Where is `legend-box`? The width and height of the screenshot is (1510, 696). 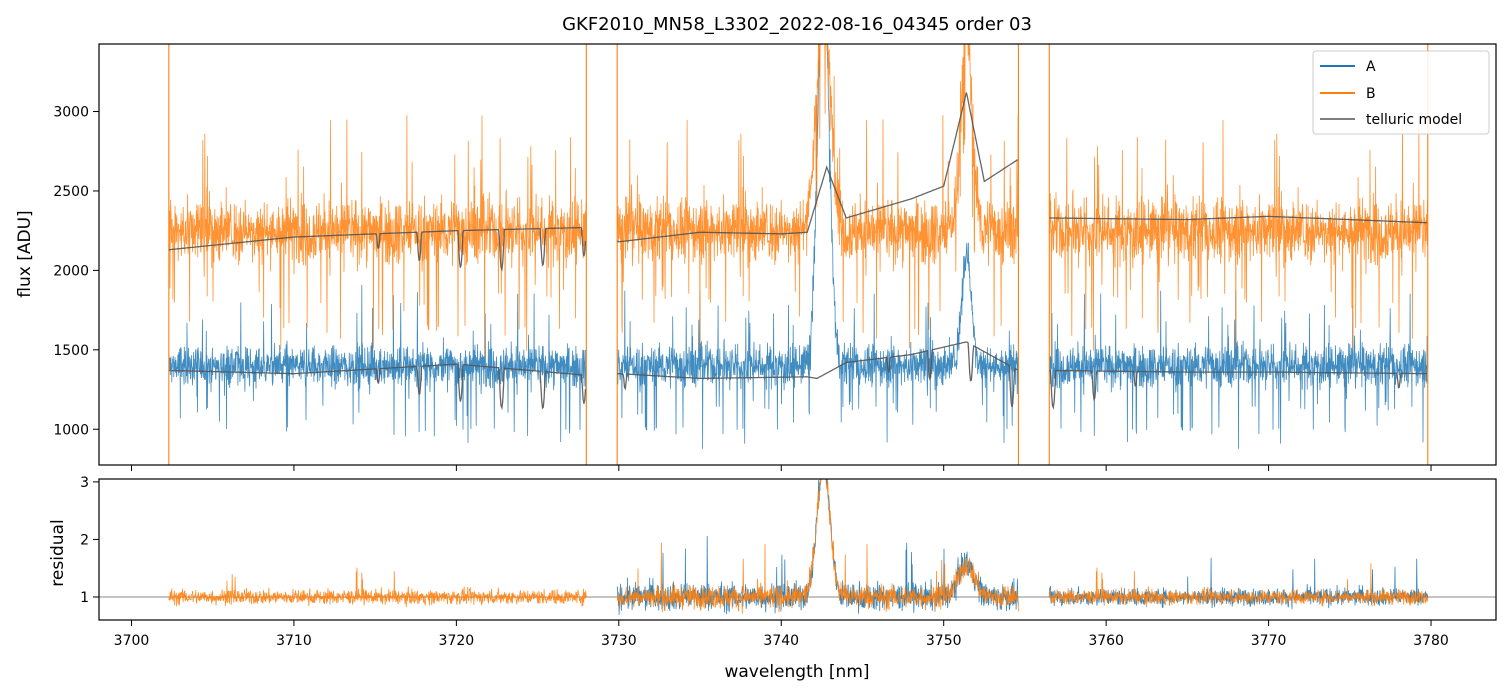
legend-box is located at coordinates (1401, 92).